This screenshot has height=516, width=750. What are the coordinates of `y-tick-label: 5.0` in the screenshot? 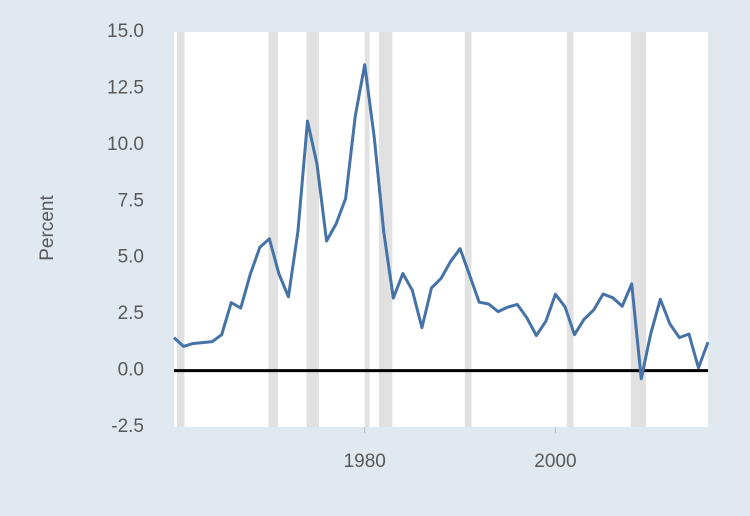 It's located at (131, 257).